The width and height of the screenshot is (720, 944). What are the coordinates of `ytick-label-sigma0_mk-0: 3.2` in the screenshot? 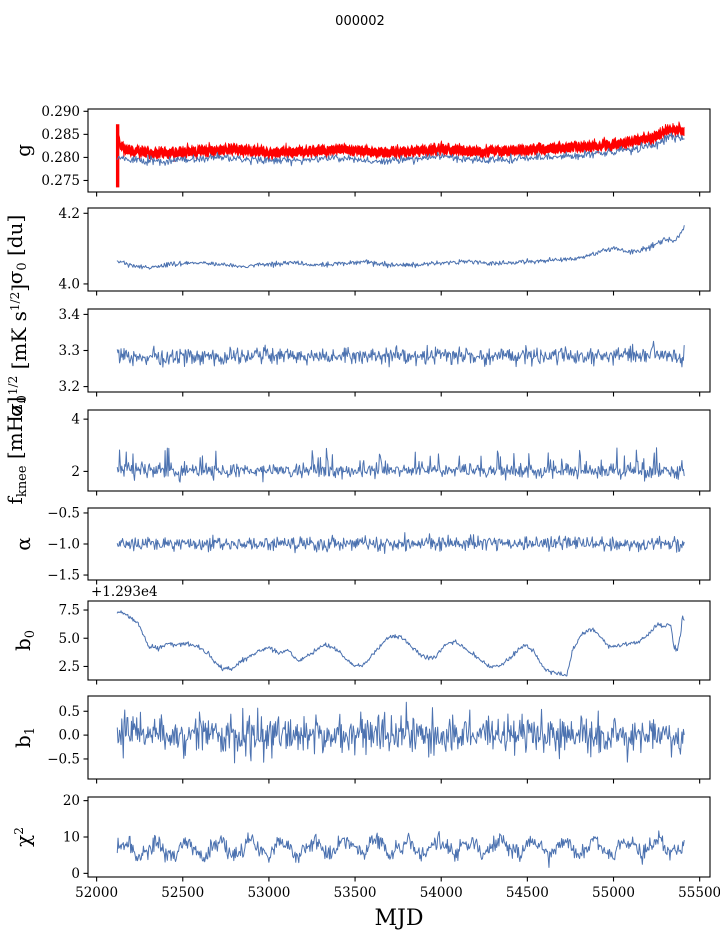 It's located at (69, 387).